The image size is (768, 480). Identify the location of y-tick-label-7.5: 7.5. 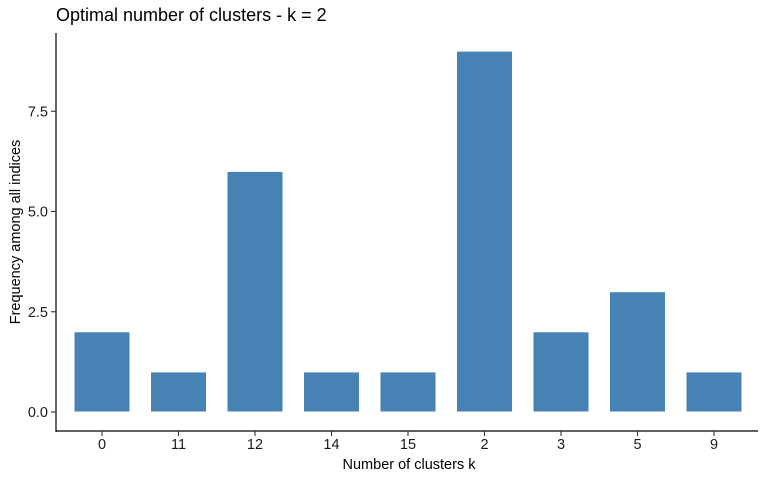
(38, 112).